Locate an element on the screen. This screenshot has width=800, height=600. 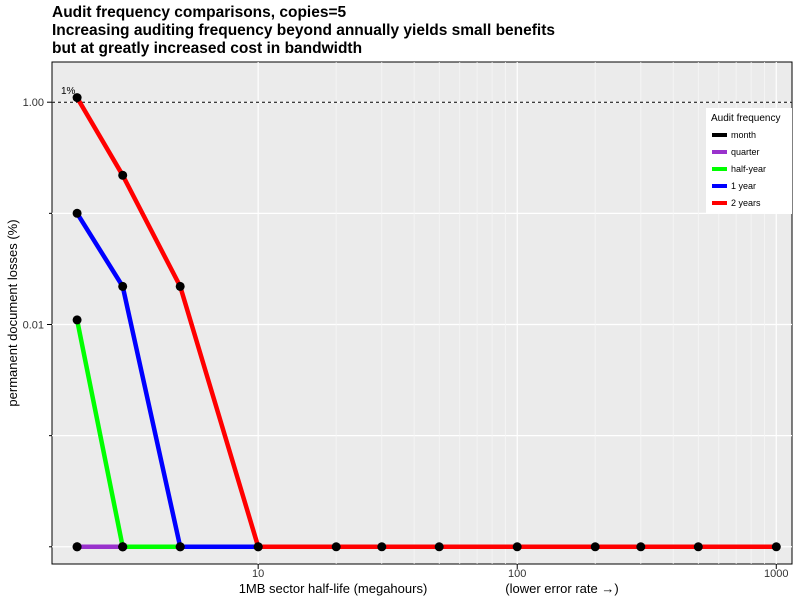
legend-items: month quarter half-year 1 year 2 years is located at coordinates (739, 169).